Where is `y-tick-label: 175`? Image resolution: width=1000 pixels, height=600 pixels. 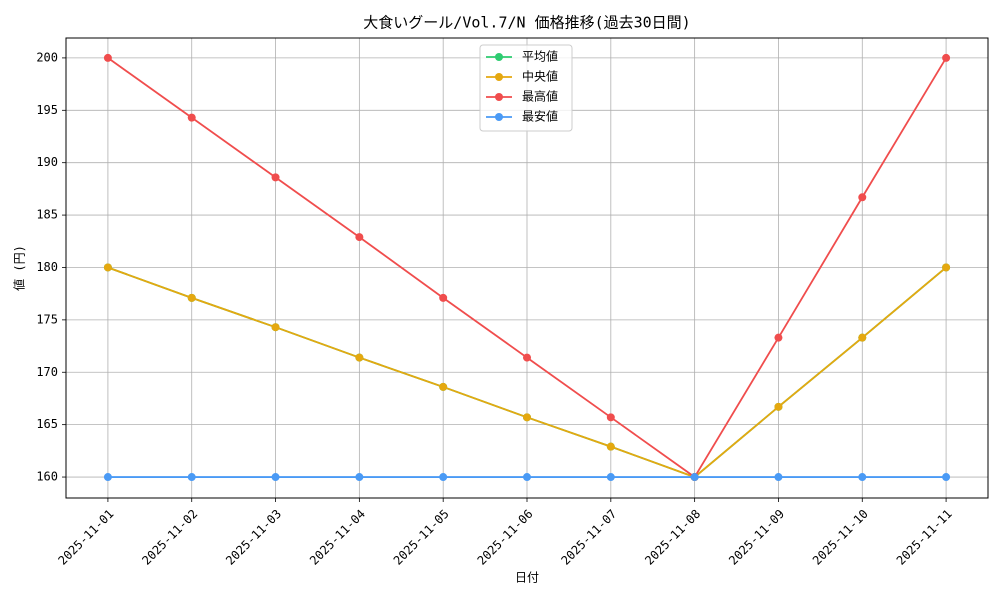 y-tick-label: 175 is located at coordinates (47, 319).